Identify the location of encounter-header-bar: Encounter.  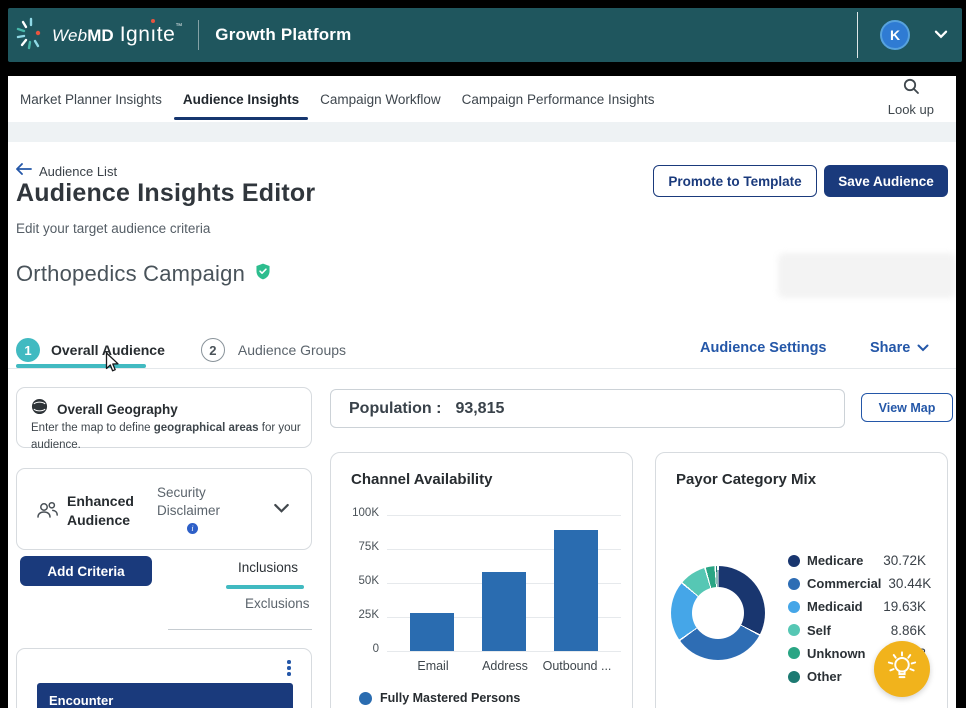
(165, 695).